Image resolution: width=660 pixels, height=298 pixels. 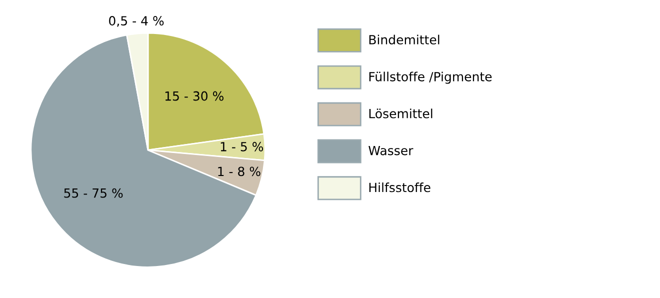 What do you see at coordinates (242, 147) in the screenshot?
I see `text: 1 - 5 %` at bounding box center [242, 147].